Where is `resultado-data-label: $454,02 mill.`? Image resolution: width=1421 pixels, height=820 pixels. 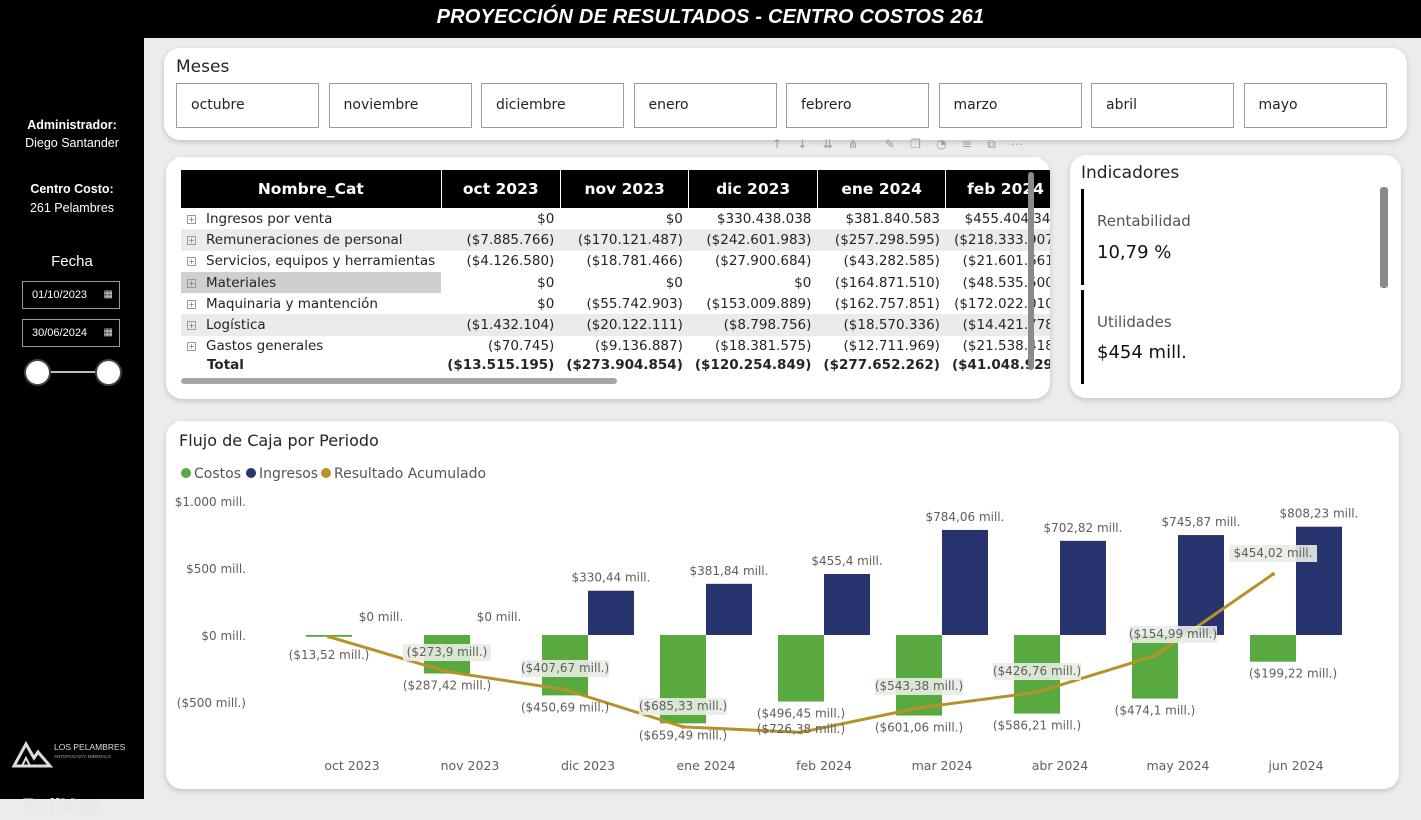
resultado-data-label: $454,02 mill. is located at coordinates (1273, 553).